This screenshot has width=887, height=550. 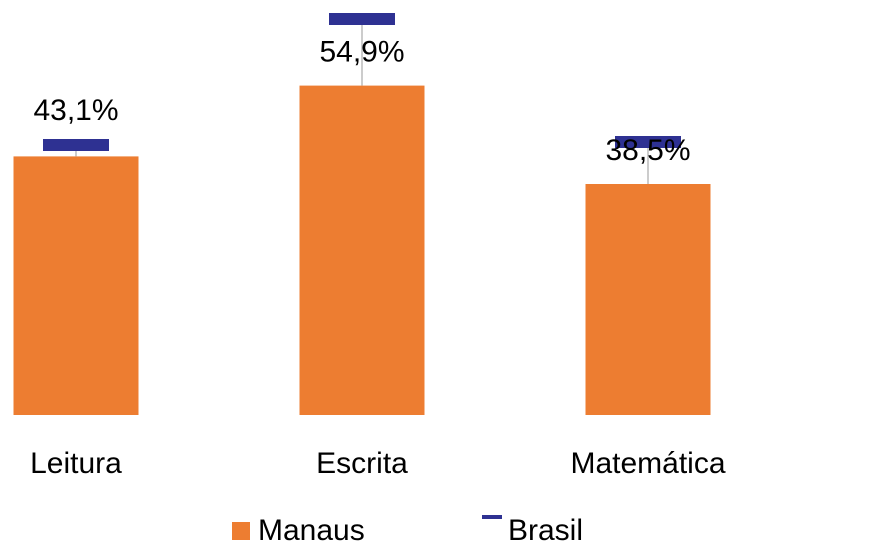 I want to click on value-label: 43,1%, so click(x=75, y=110).